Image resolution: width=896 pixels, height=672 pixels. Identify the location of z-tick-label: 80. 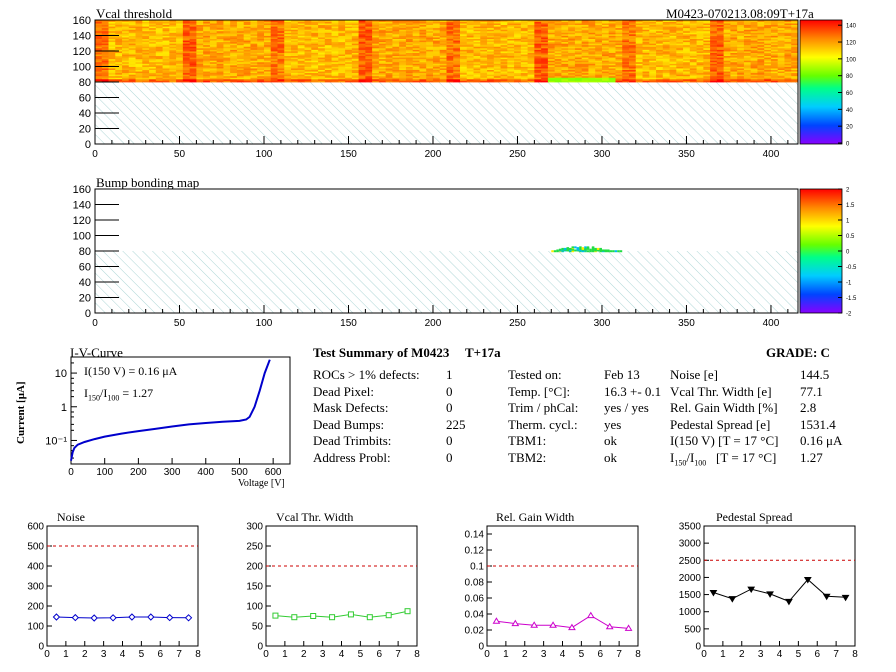
(849, 77).